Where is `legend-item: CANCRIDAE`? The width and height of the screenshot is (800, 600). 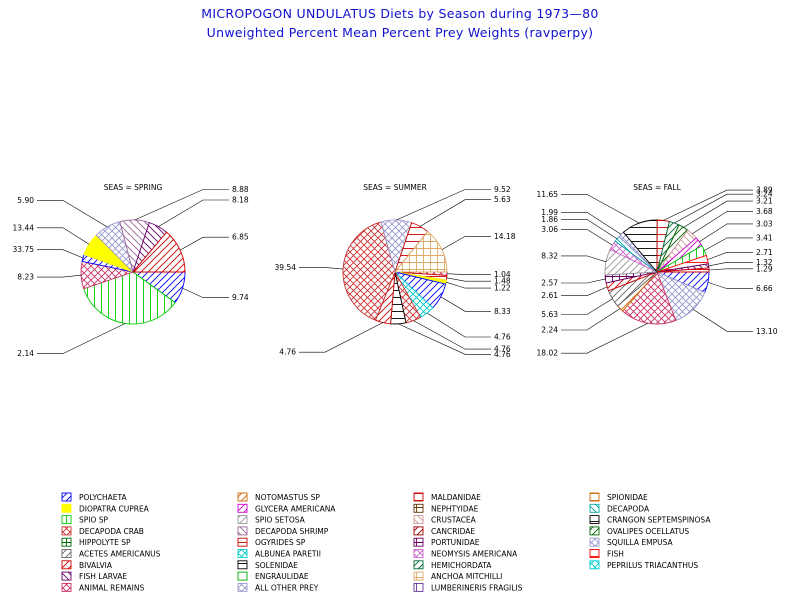 legend-item: CANCRIDAE is located at coordinates (444, 531).